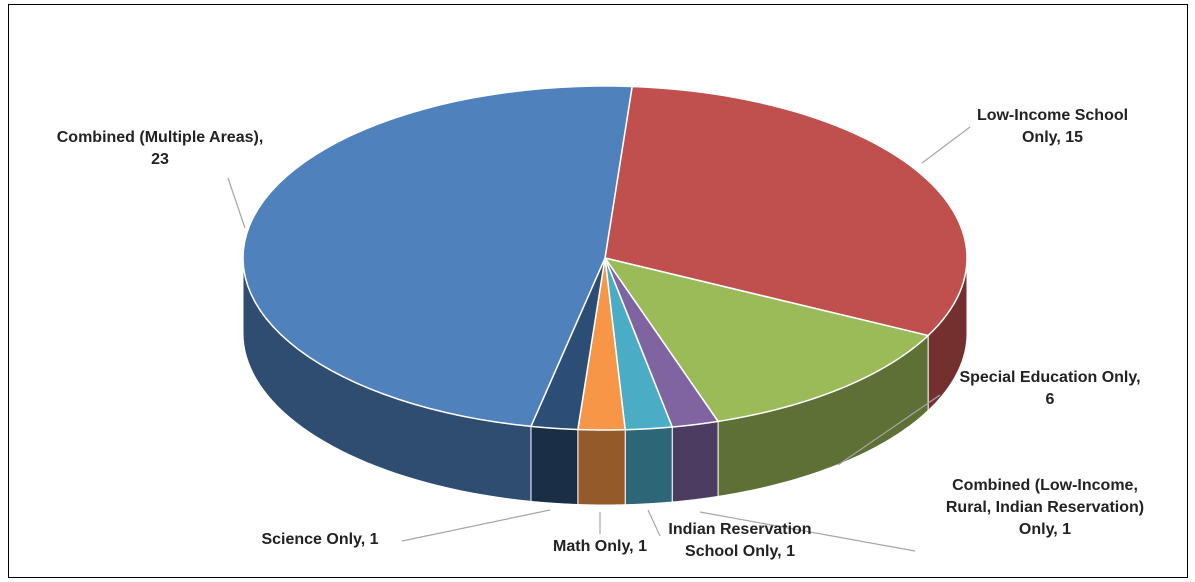 The width and height of the screenshot is (1195, 582). Describe the element at coordinates (600, 546) in the screenshot. I see `data-label: Math Only, 1` at that location.